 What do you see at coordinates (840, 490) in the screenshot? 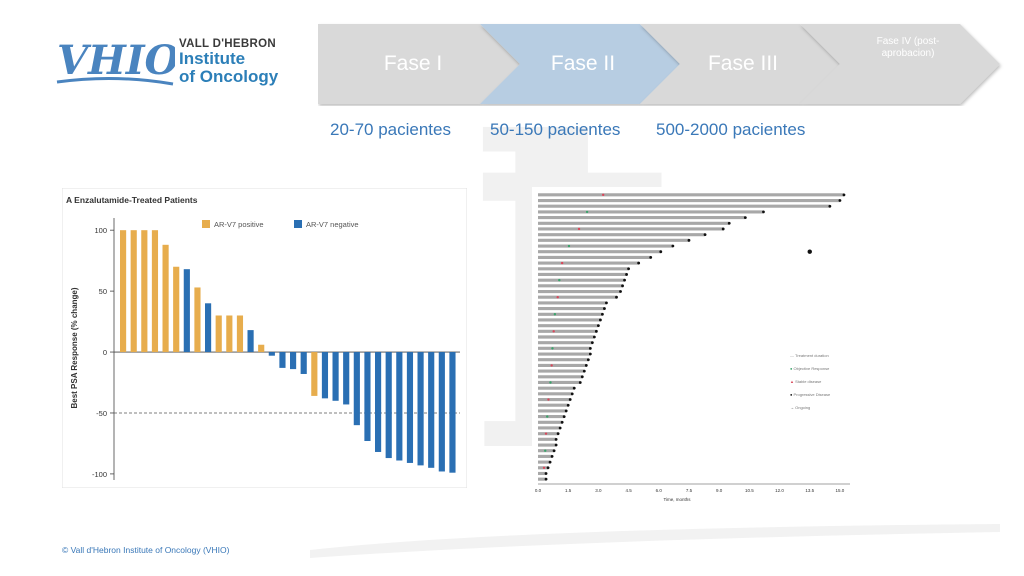
I see `chart-b-xtick: 15.0` at bounding box center [840, 490].